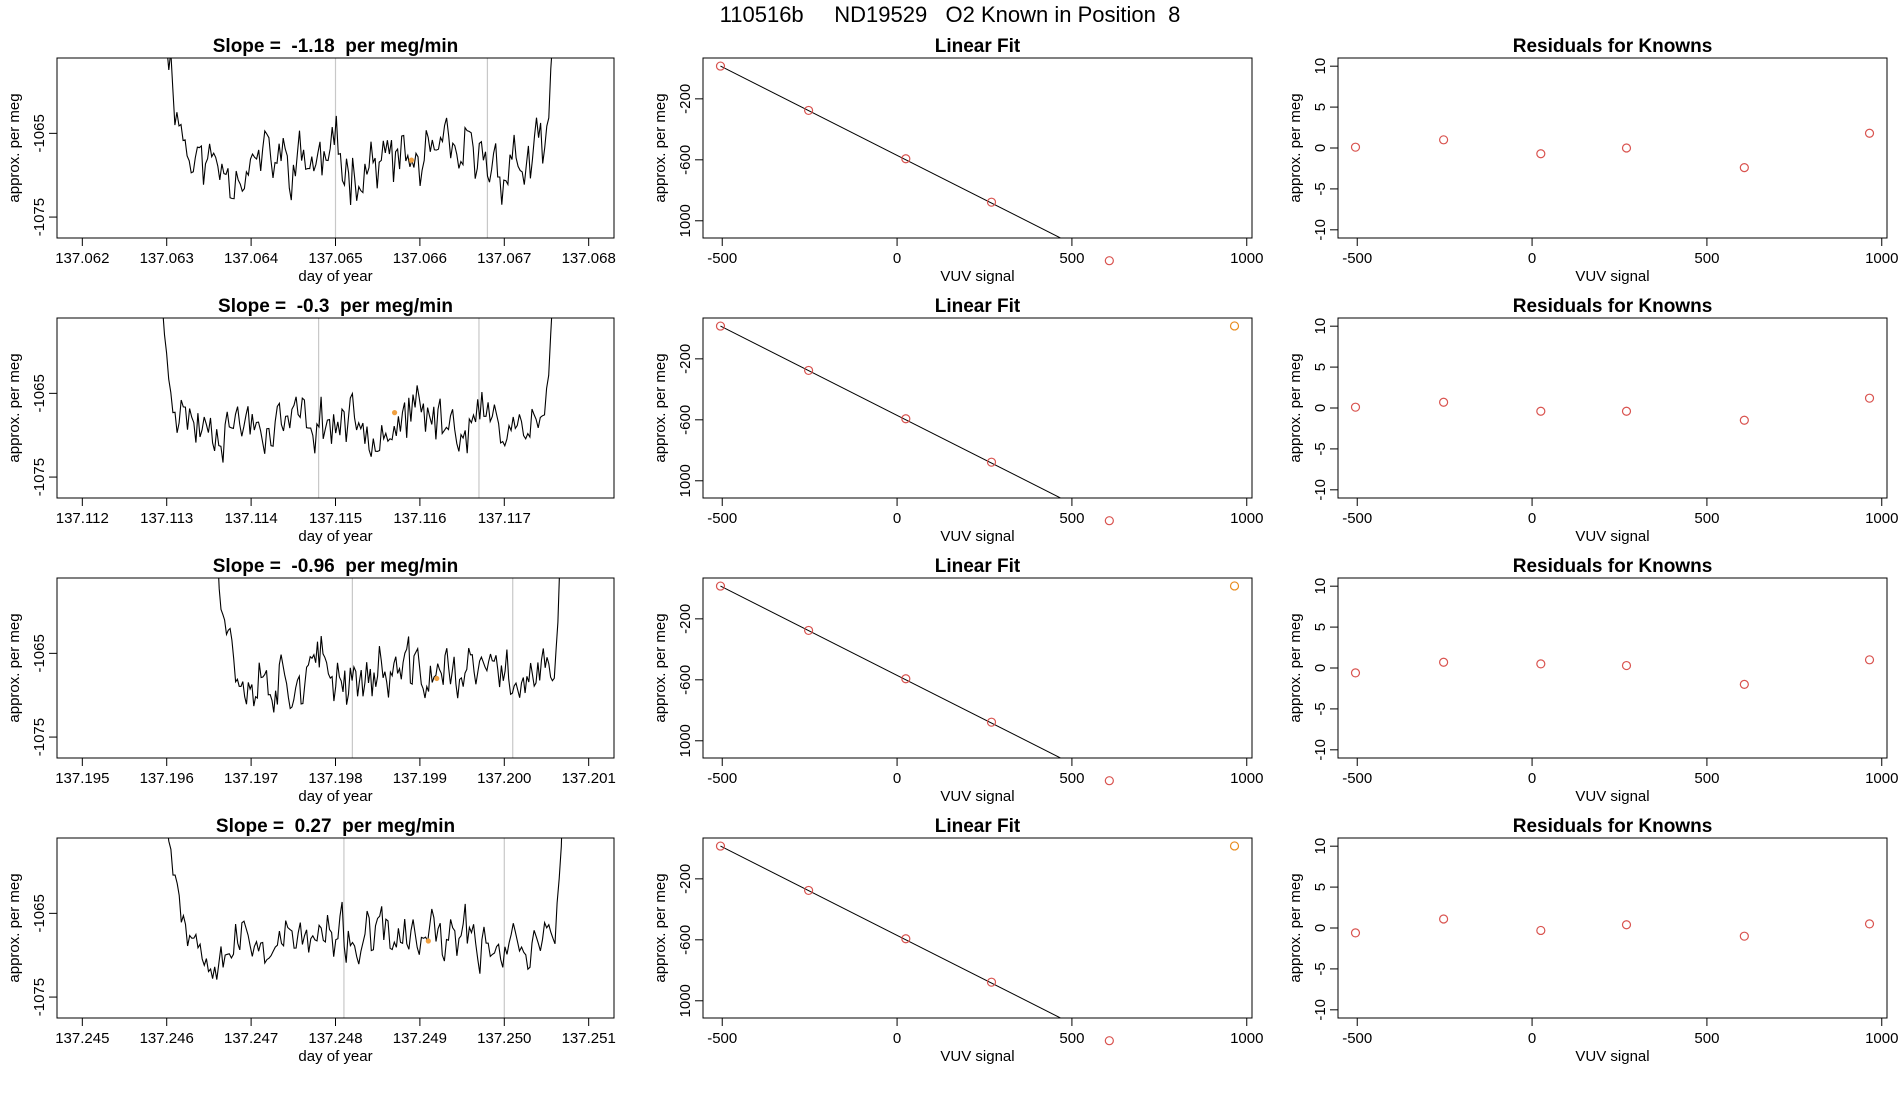 This screenshot has height=1100, width=1900. What do you see at coordinates (504, 1038) in the screenshot?
I see `x-tick-label: 137.250` at bounding box center [504, 1038].